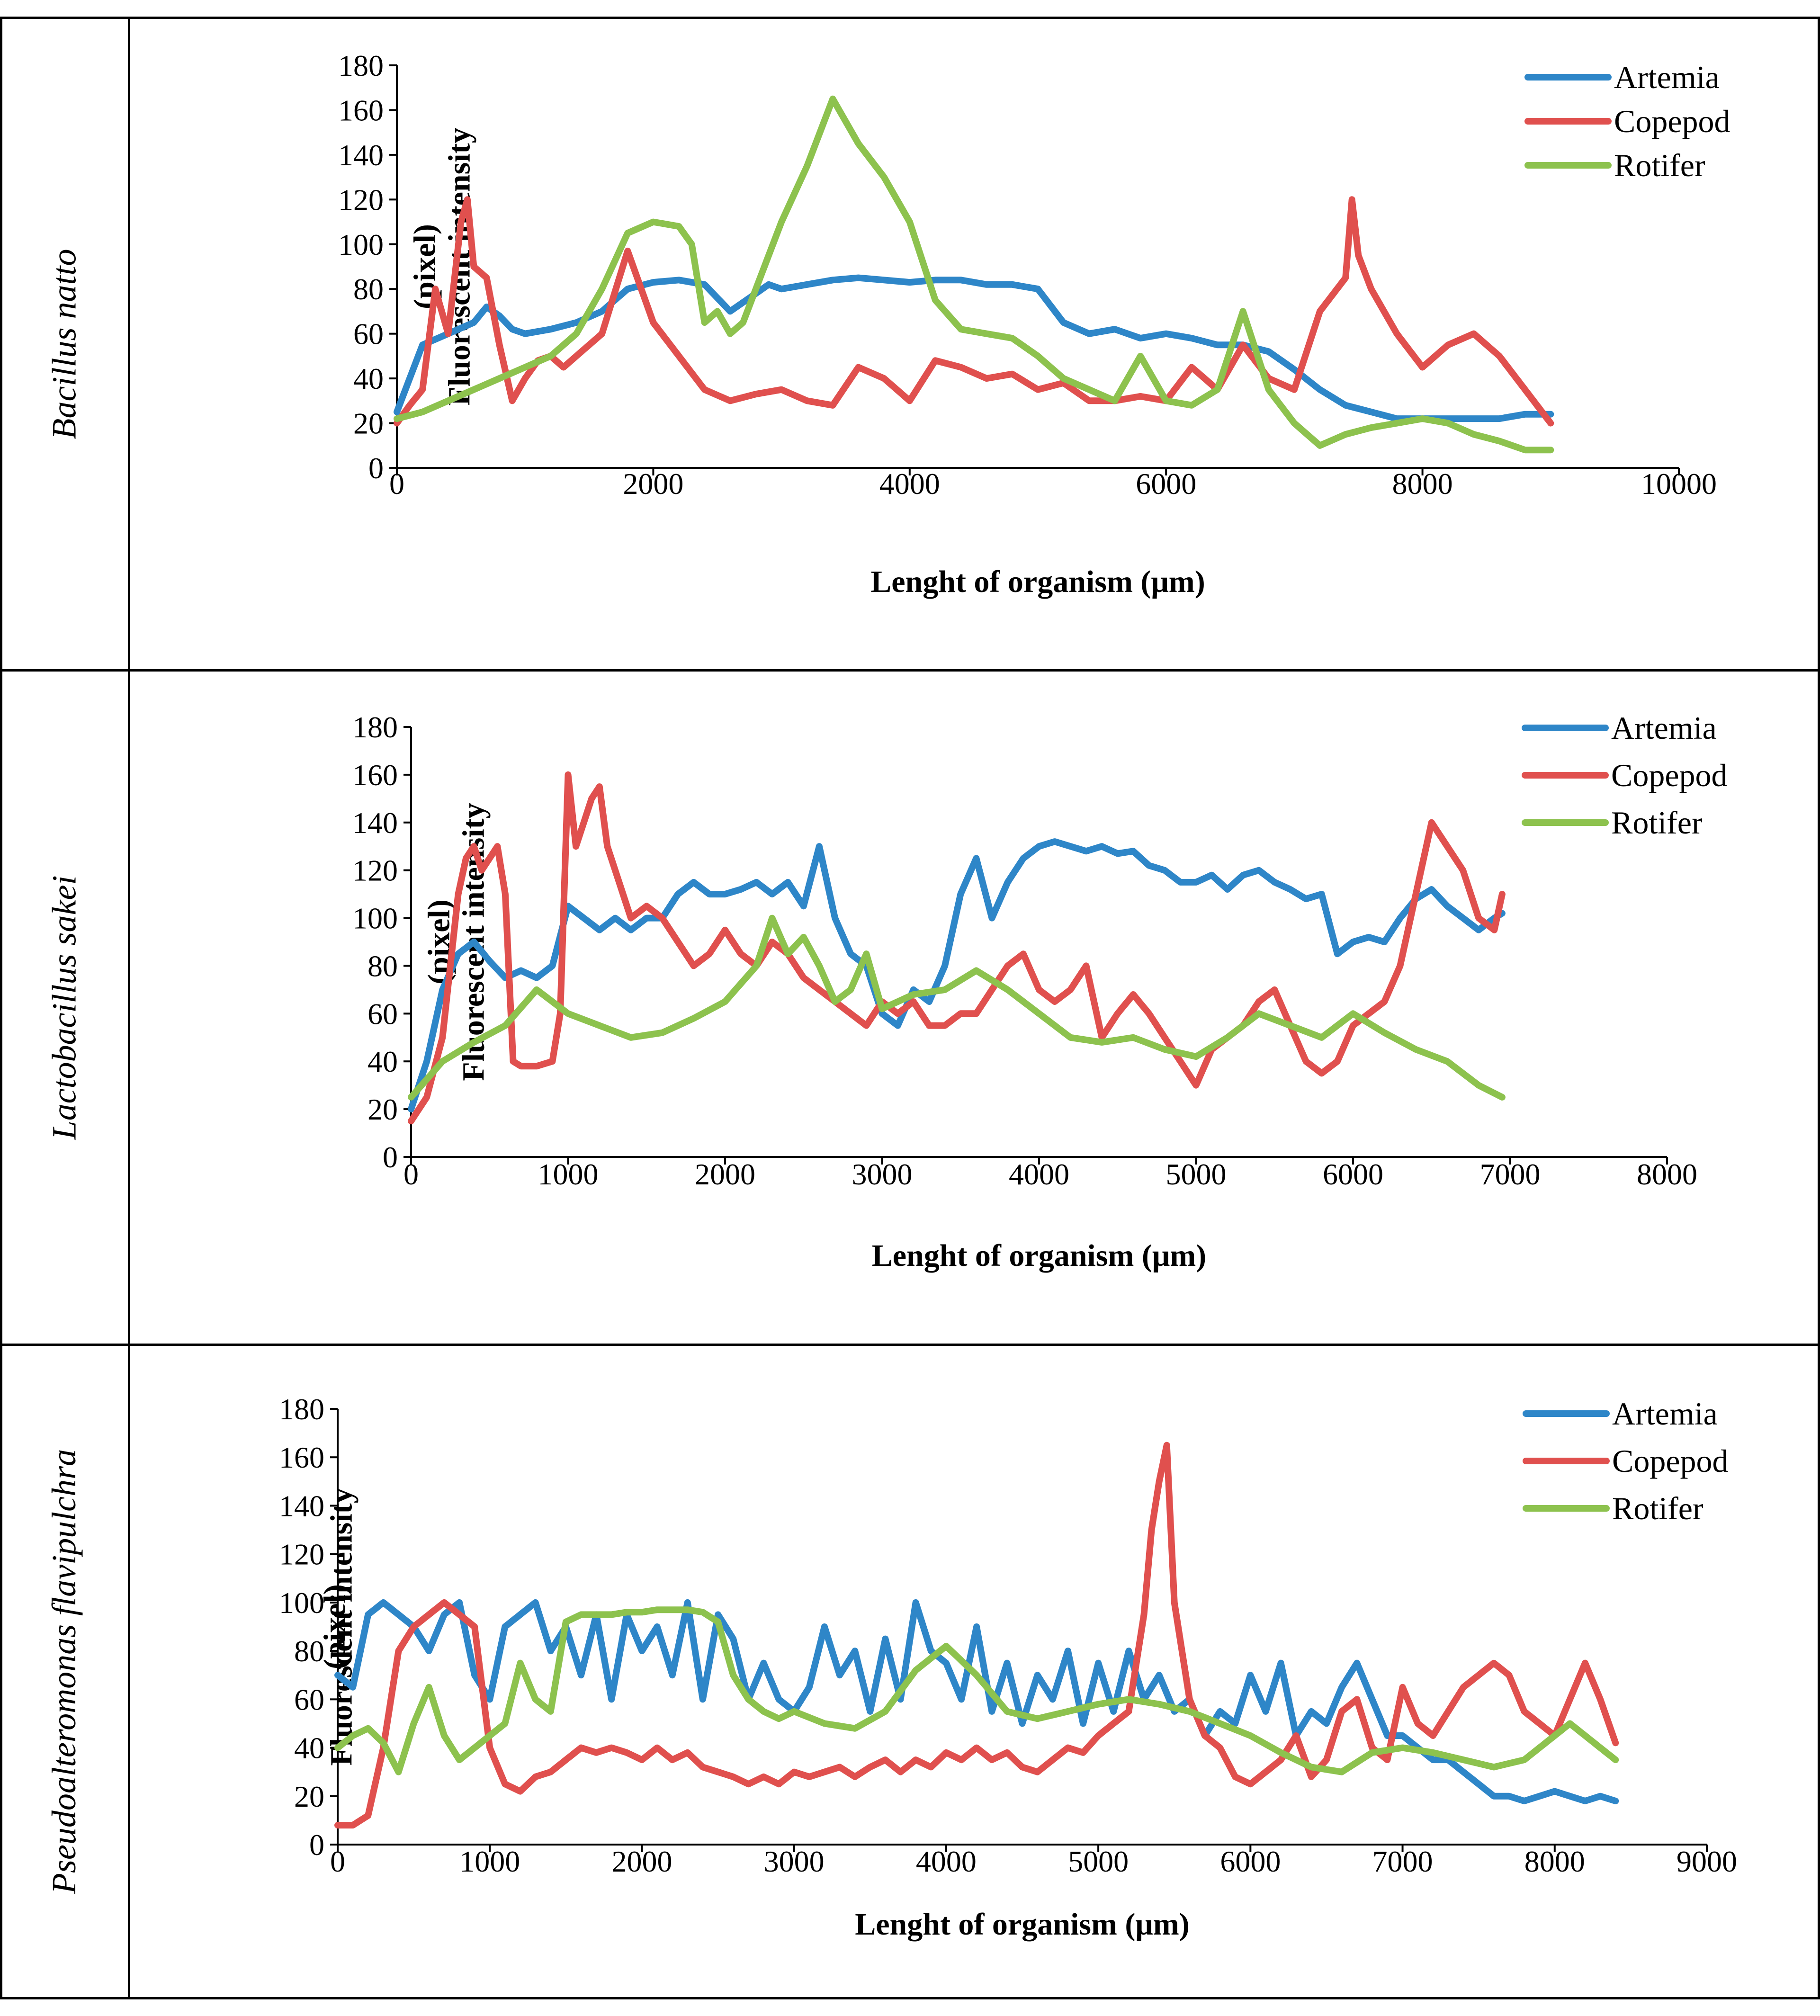 Image resolution: width=1820 pixels, height=2016 pixels. What do you see at coordinates (129, 1008) in the screenshot?
I see `table-column-divider` at bounding box center [129, 1008].